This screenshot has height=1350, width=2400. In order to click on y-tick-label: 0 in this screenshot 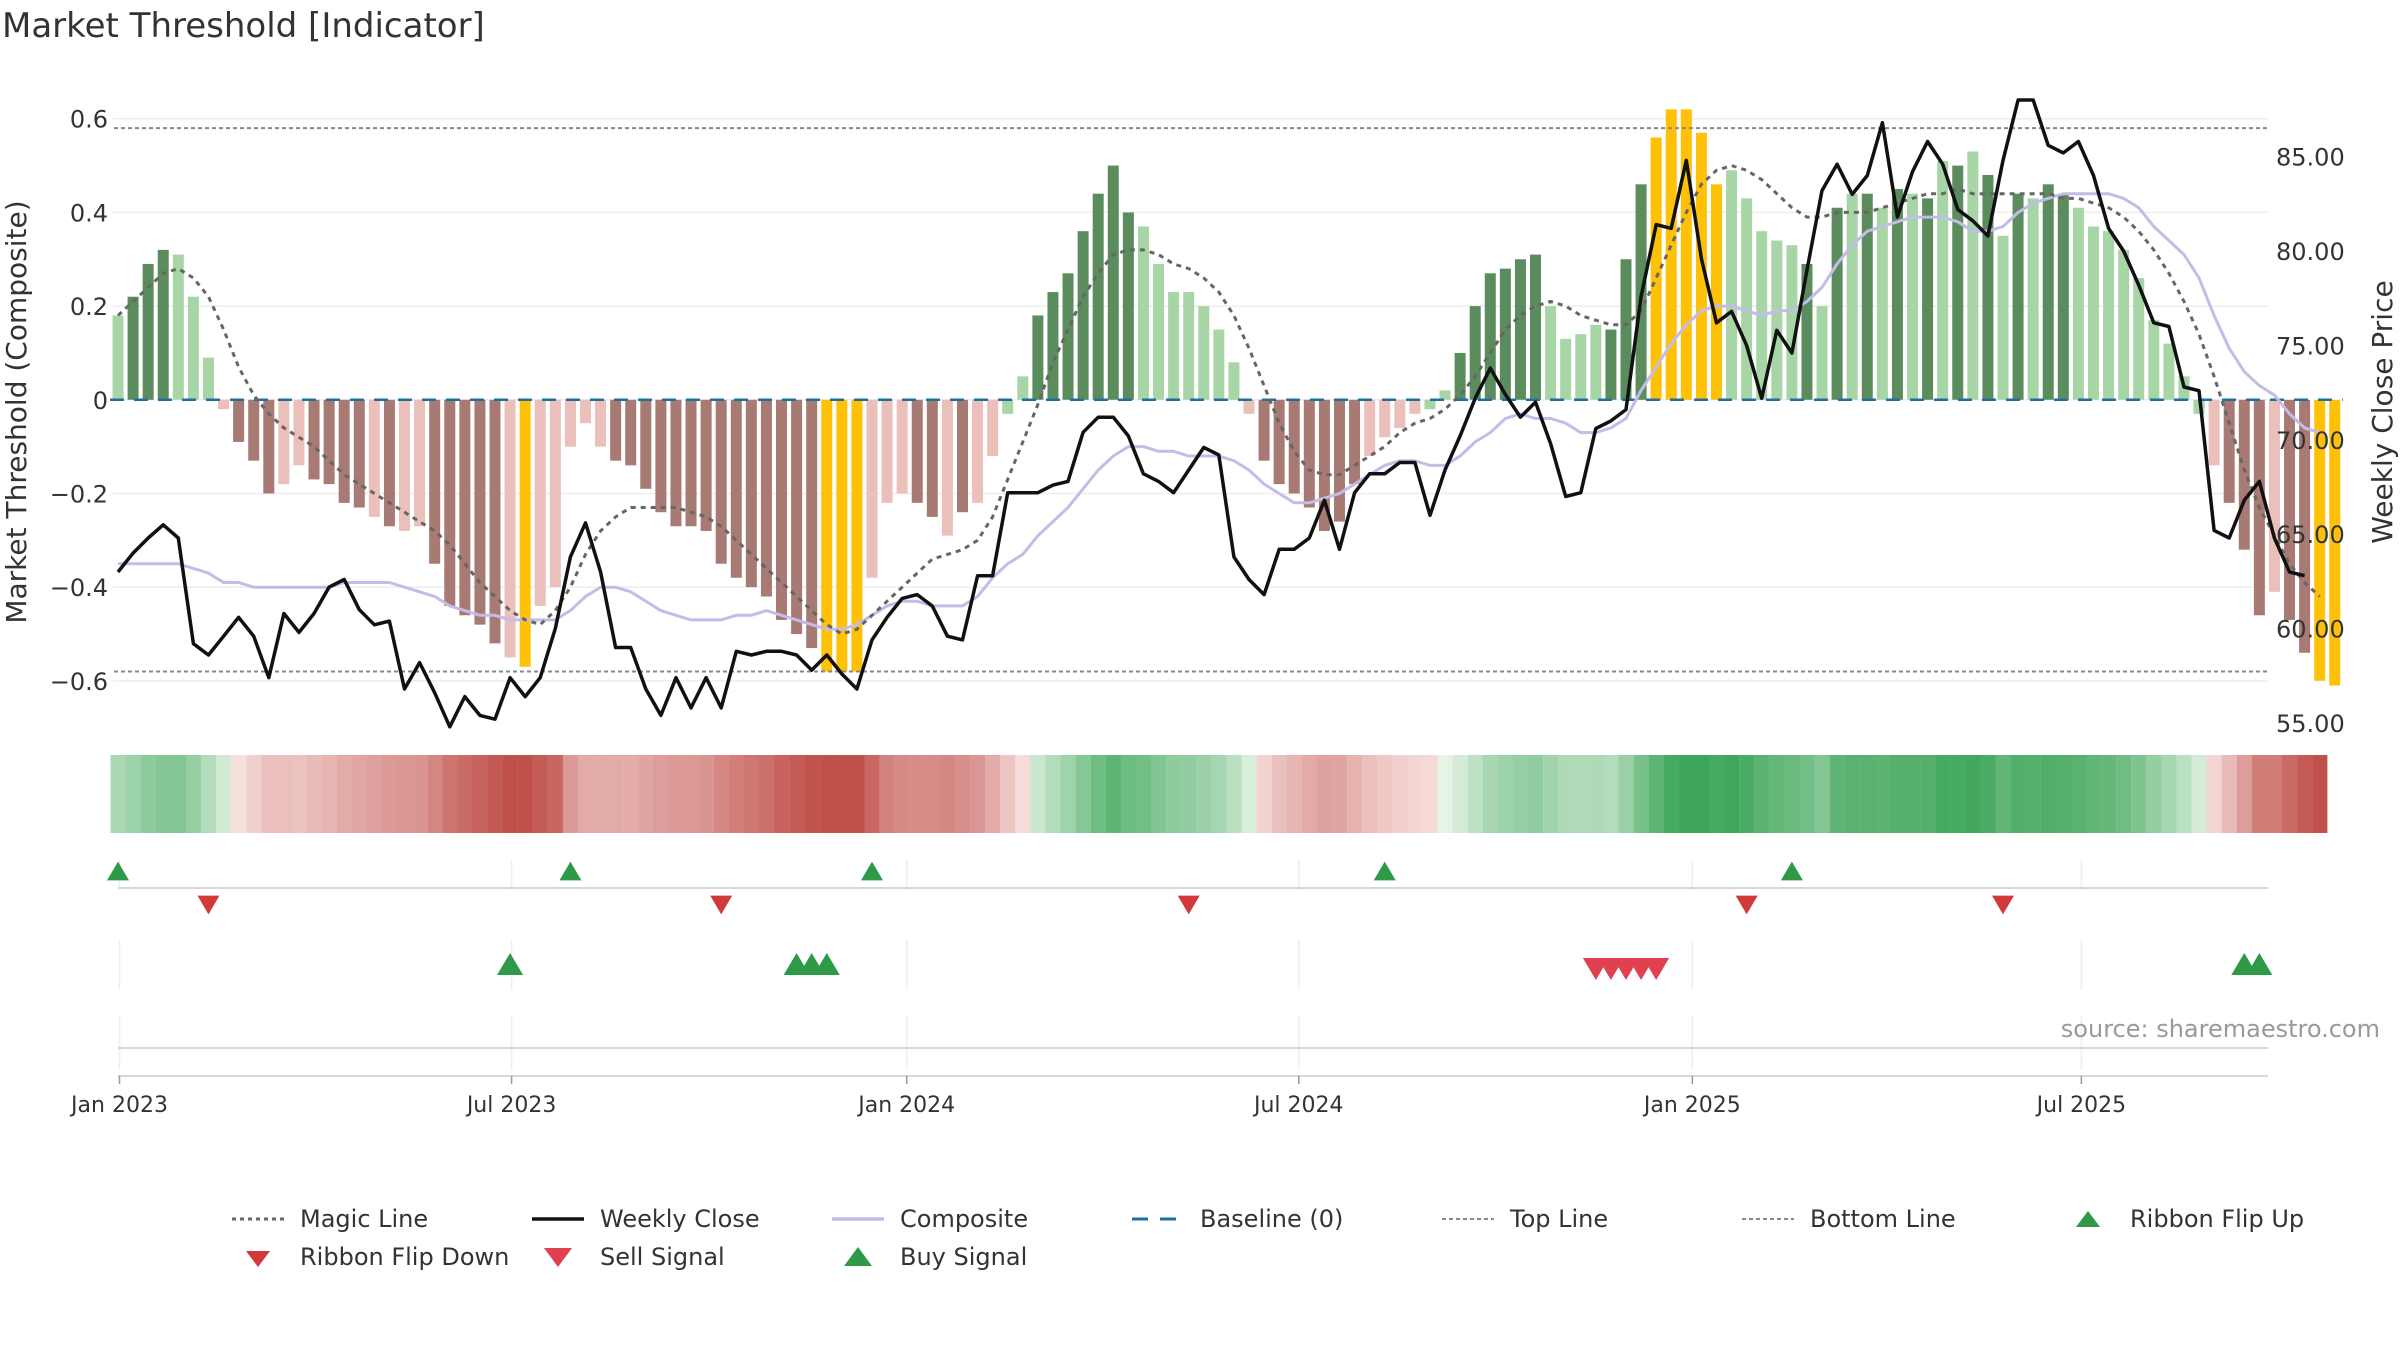, I will do `click(100, 401)`.